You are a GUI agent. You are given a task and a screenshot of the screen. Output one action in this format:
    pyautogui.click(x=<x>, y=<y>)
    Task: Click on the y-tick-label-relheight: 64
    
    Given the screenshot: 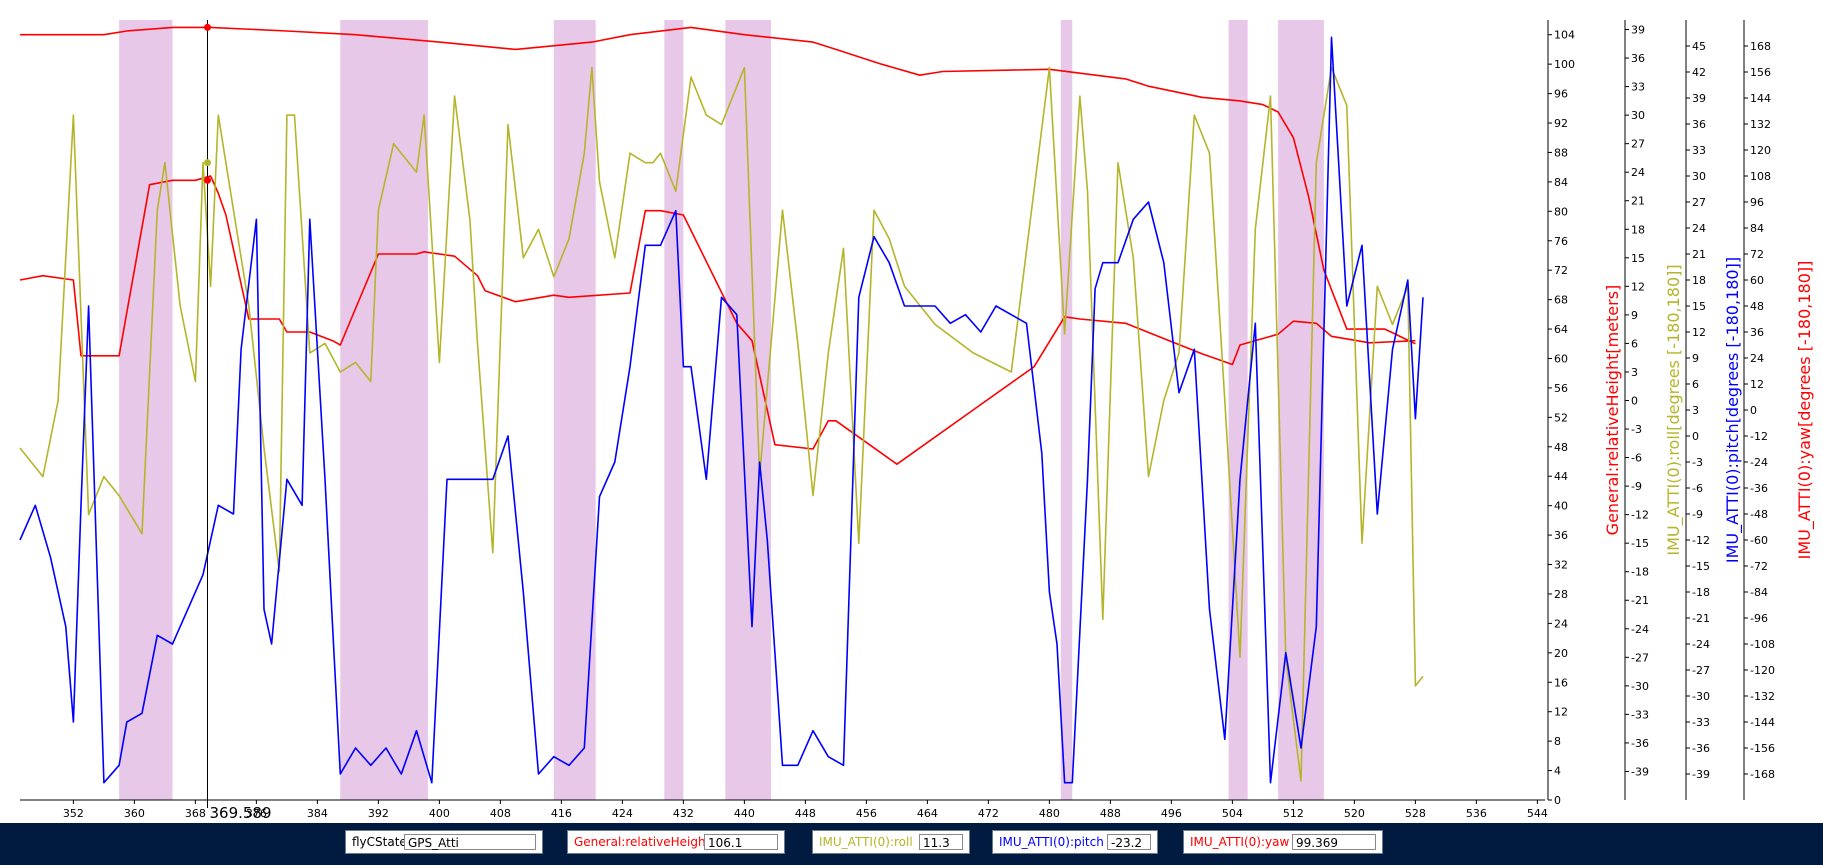 What is the action you would take?
    pyautogui.click(x=1561, y=329)
    